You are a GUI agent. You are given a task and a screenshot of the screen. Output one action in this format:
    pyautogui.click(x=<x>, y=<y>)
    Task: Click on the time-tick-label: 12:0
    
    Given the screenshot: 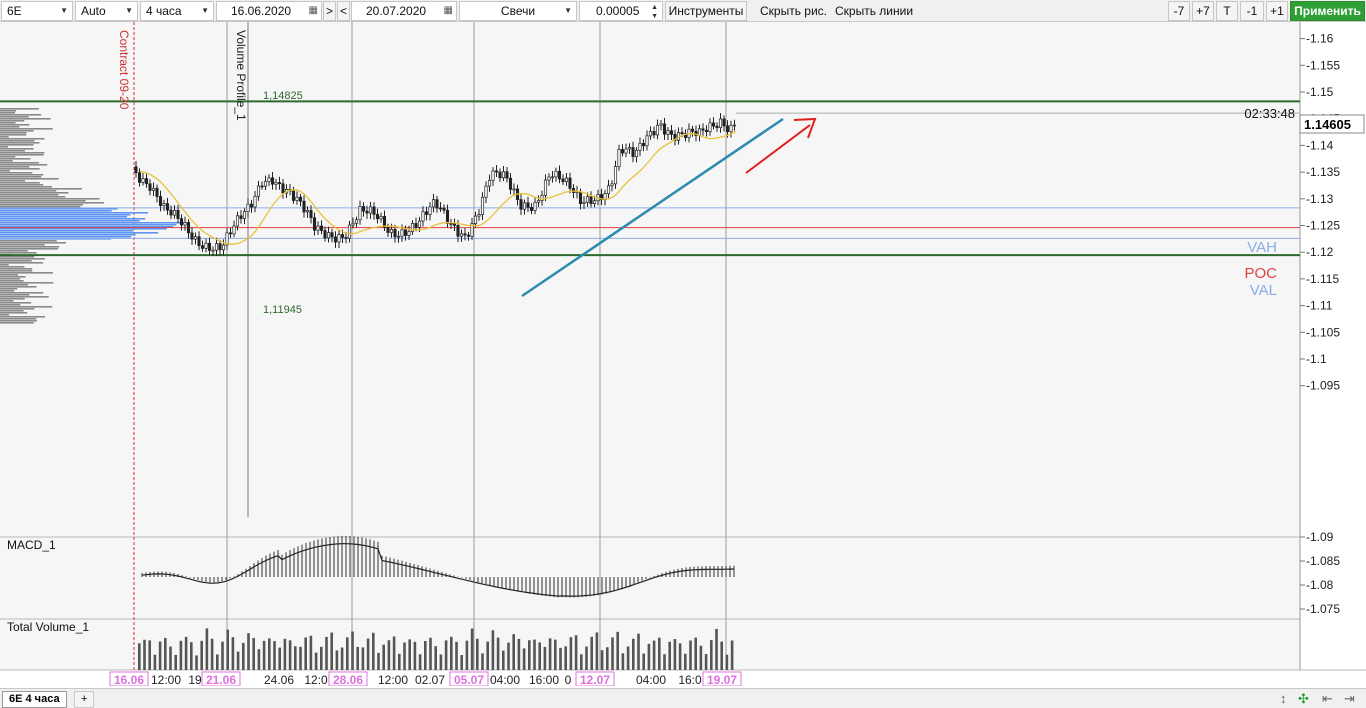 What is the action you would take?
    pyautogui.click(x=316, y=679)
    